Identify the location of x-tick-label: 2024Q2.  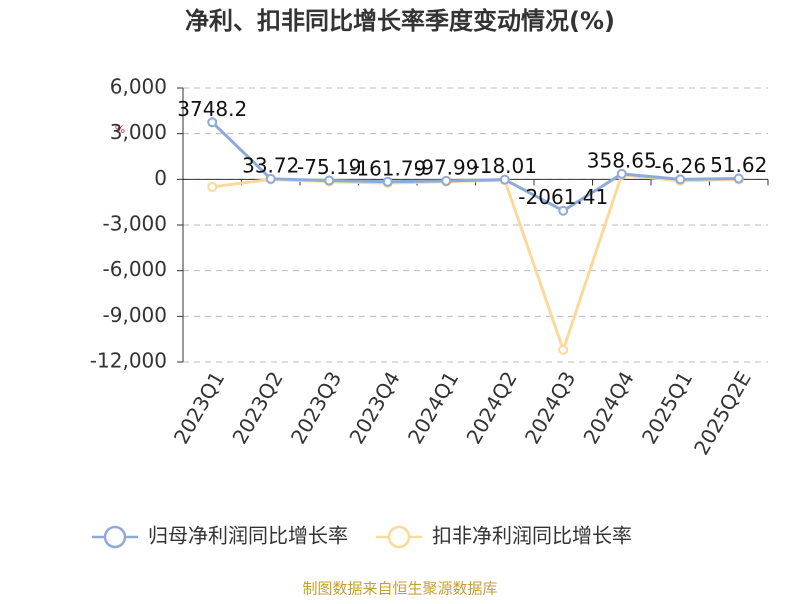
(491, 407).